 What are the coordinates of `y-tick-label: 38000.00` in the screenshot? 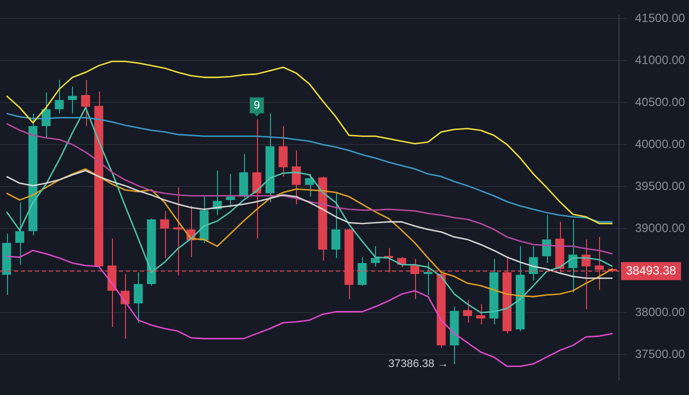 It's located at (660, 311).